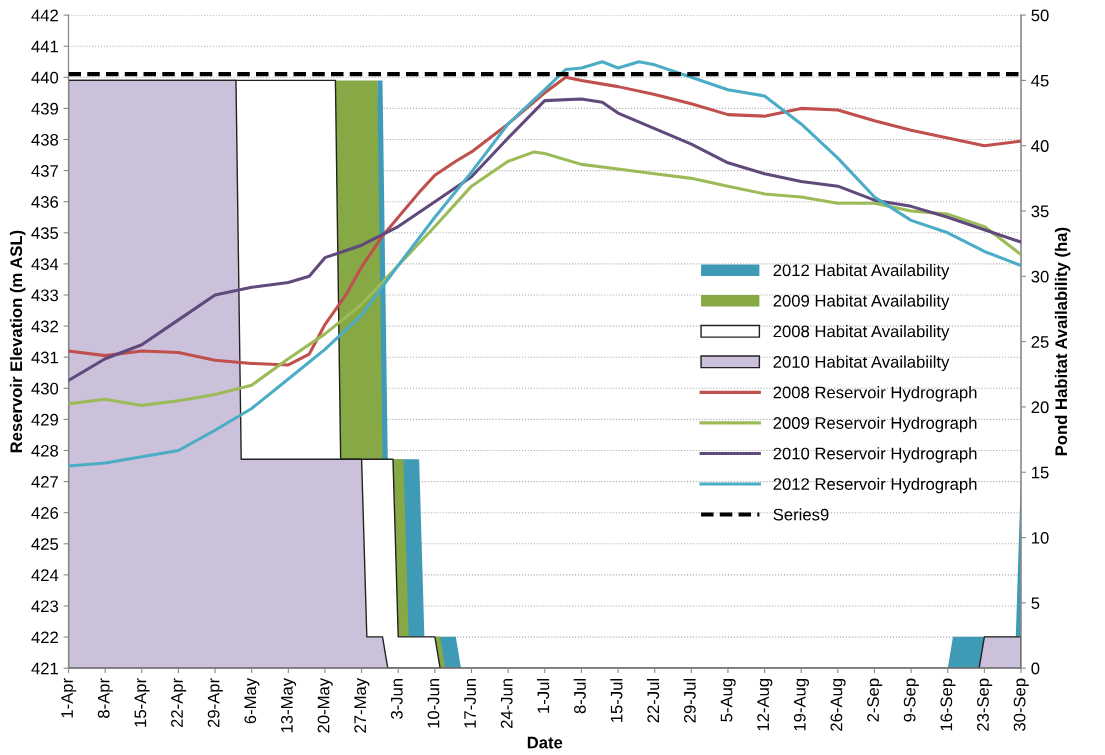  Describe the element at coordinates (45, 295) in the screenshot. I see `y-tick-label: 433` at that location.